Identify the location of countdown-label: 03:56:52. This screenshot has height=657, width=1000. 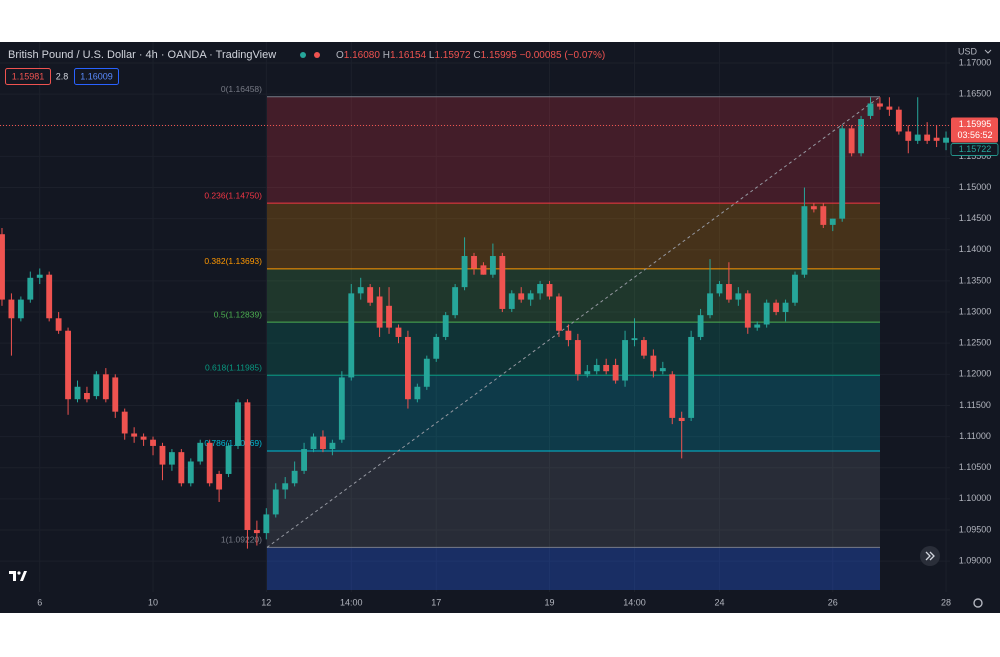
(974, 135).